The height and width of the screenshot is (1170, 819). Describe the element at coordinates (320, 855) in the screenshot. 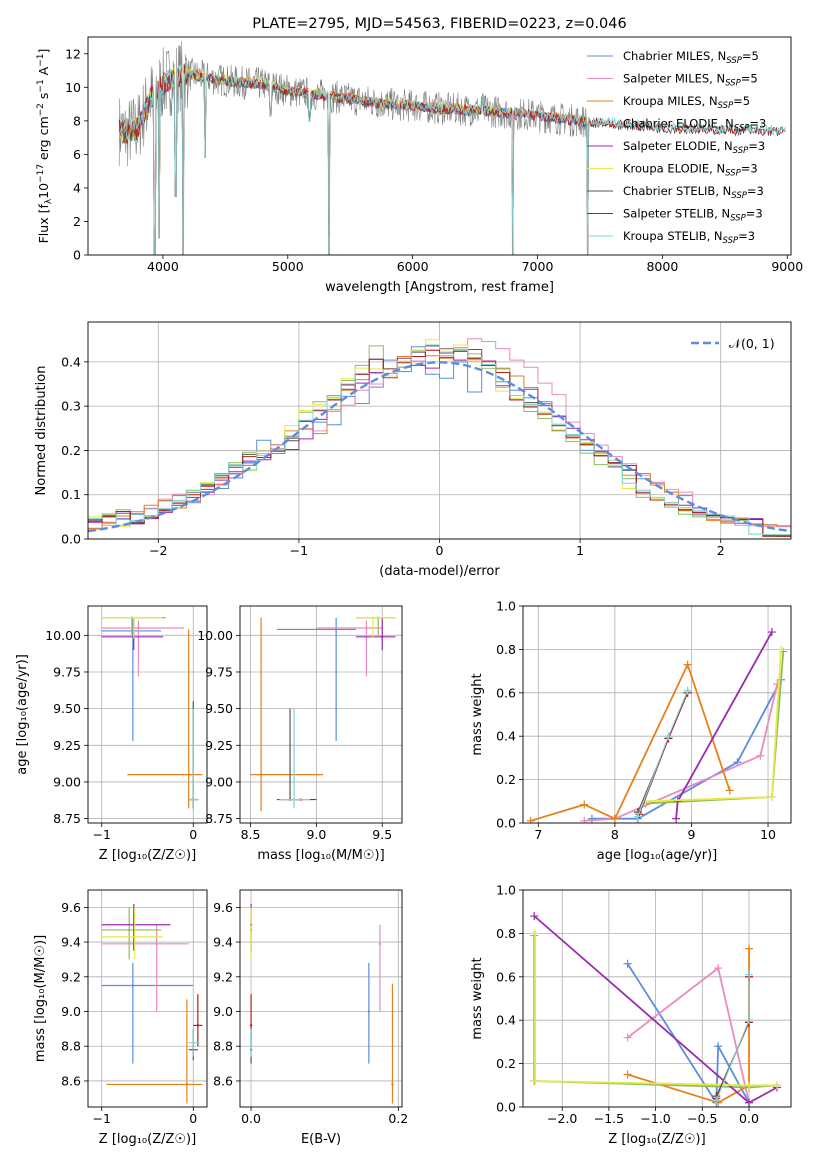

I see `x-axis-label: mass [log₁₀(M/M☉)]` at that location.